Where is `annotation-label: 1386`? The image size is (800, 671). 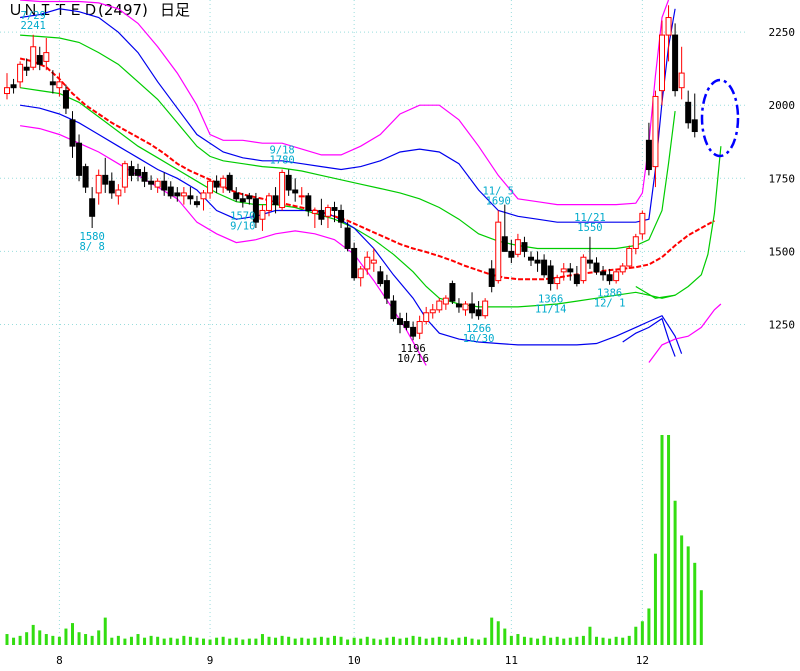
annotation-label: 1386 is located at coordinates (609, 294).